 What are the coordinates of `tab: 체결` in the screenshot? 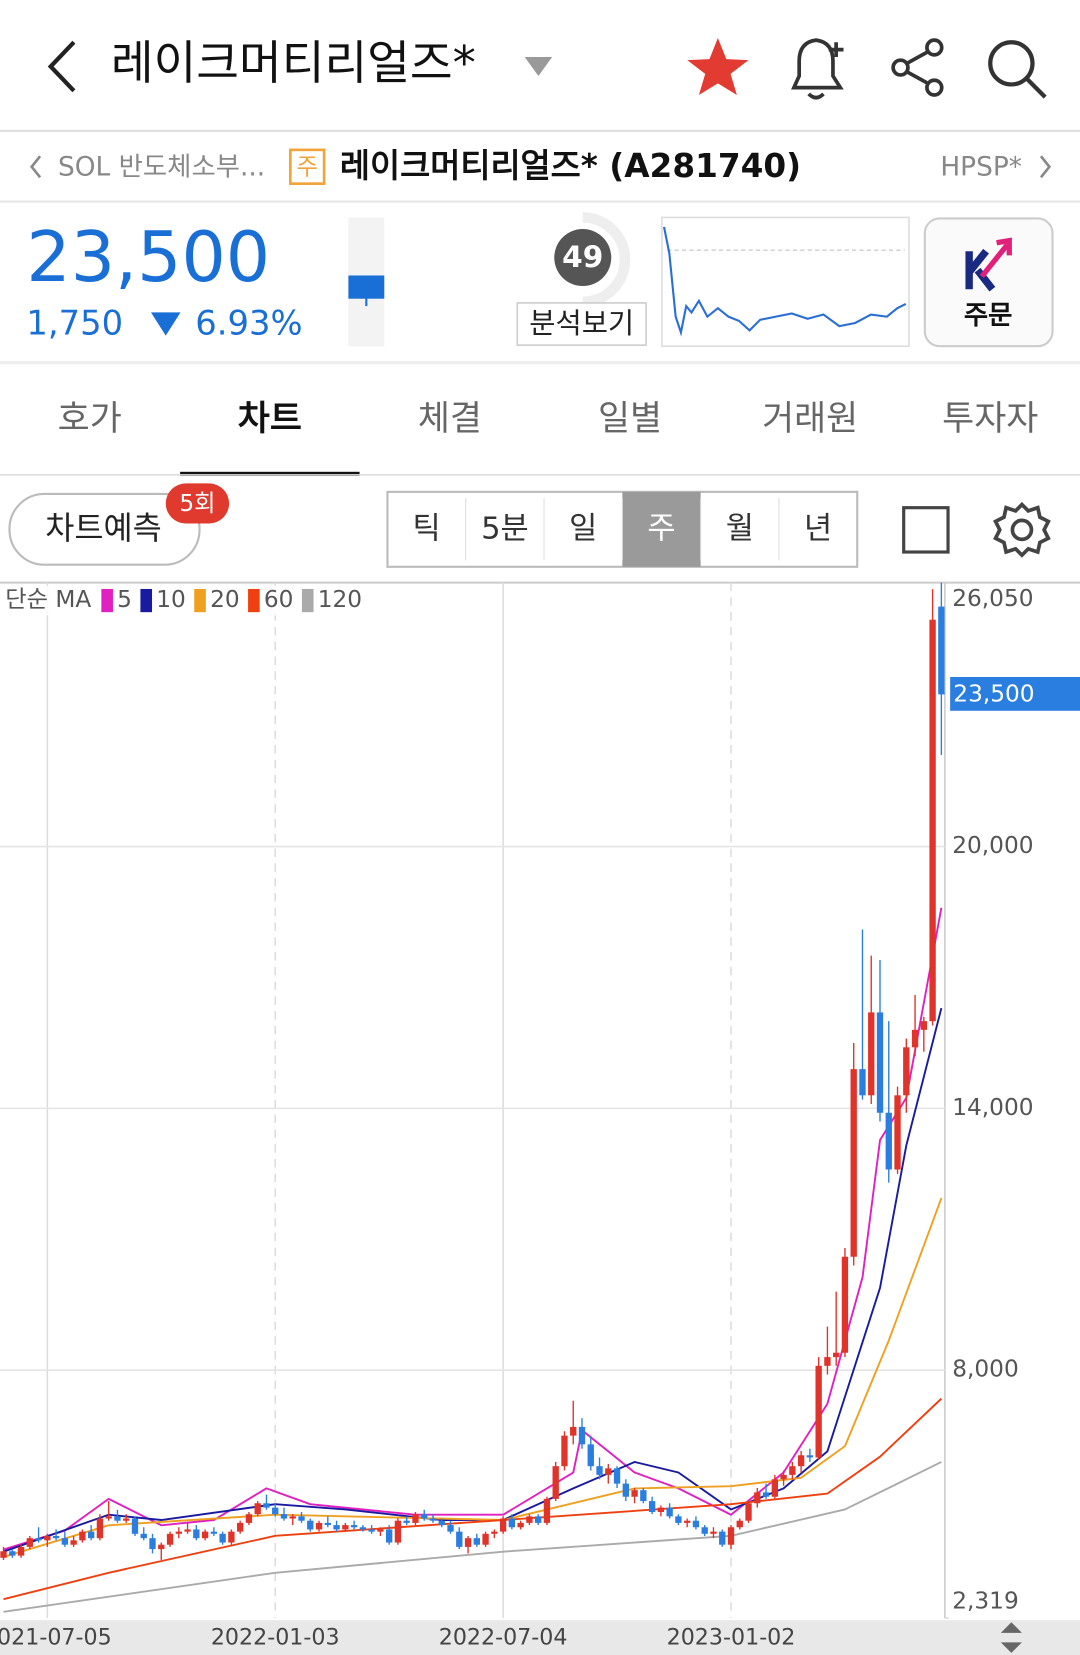 It's located at (450, 419).